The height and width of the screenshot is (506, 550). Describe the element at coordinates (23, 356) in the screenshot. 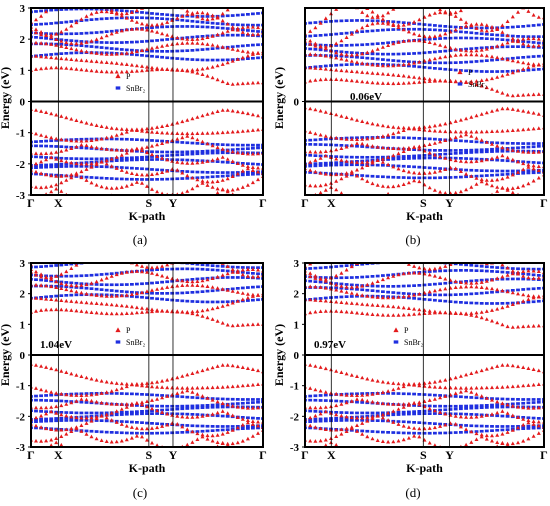

I see `y-tick-label: 0` at that location.